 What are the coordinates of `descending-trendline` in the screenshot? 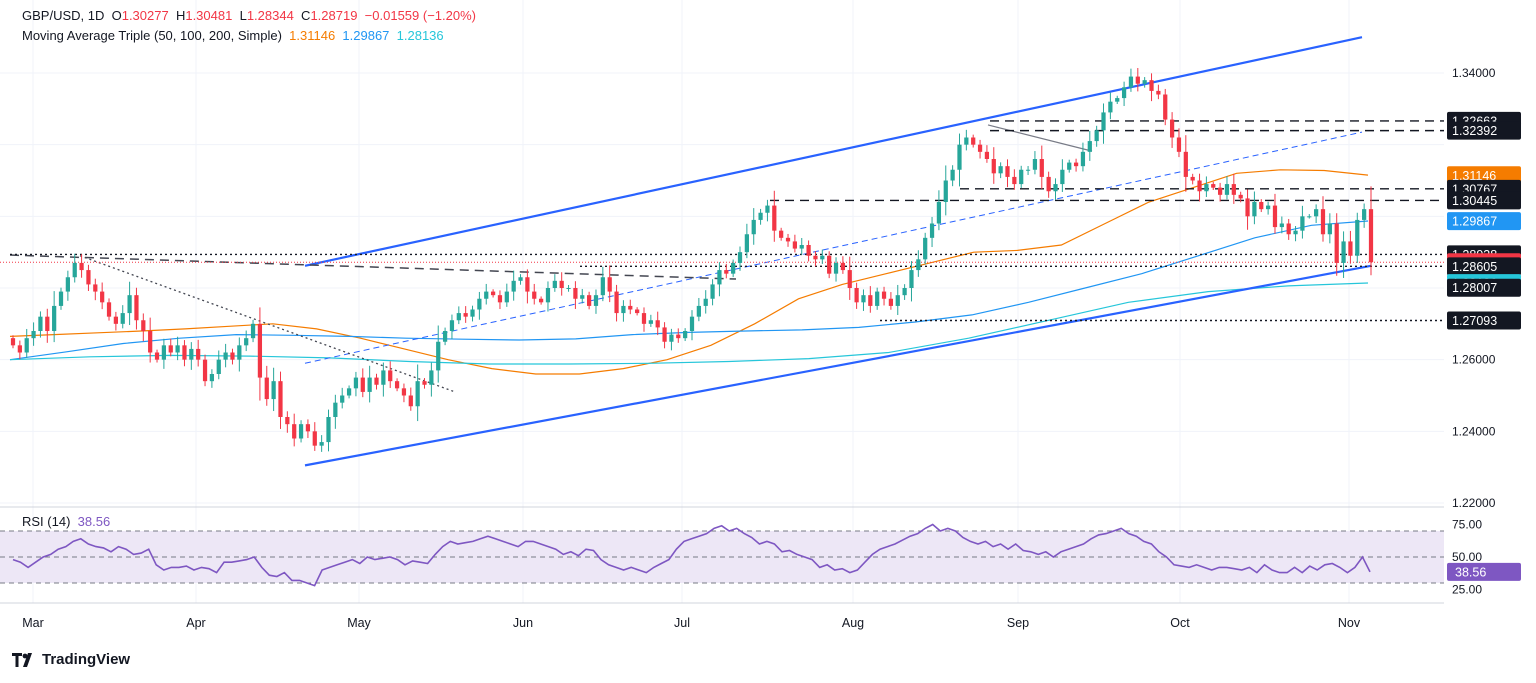 It's located at (373, 267).